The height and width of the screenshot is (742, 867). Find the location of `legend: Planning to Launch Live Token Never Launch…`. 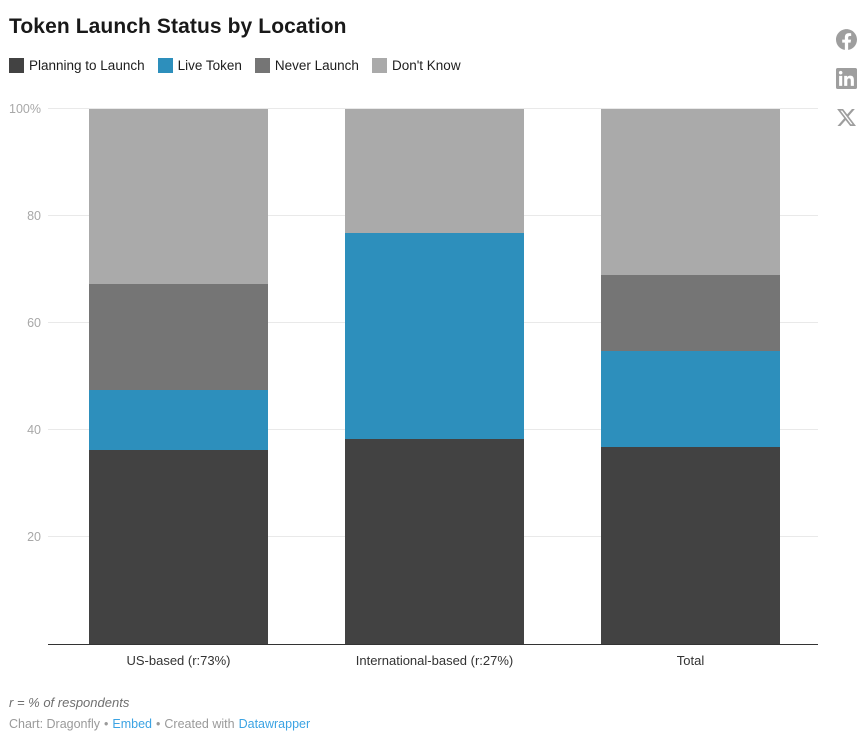

legend: Planning to Launch Live Token Never Launch… is located at coordinates (433, 65).